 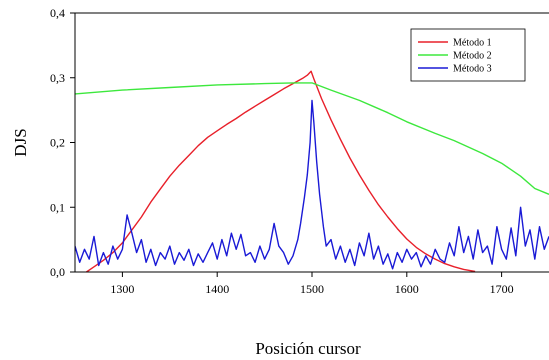 I want to click on legend-label: Método 1, so click(x=472, y=43).